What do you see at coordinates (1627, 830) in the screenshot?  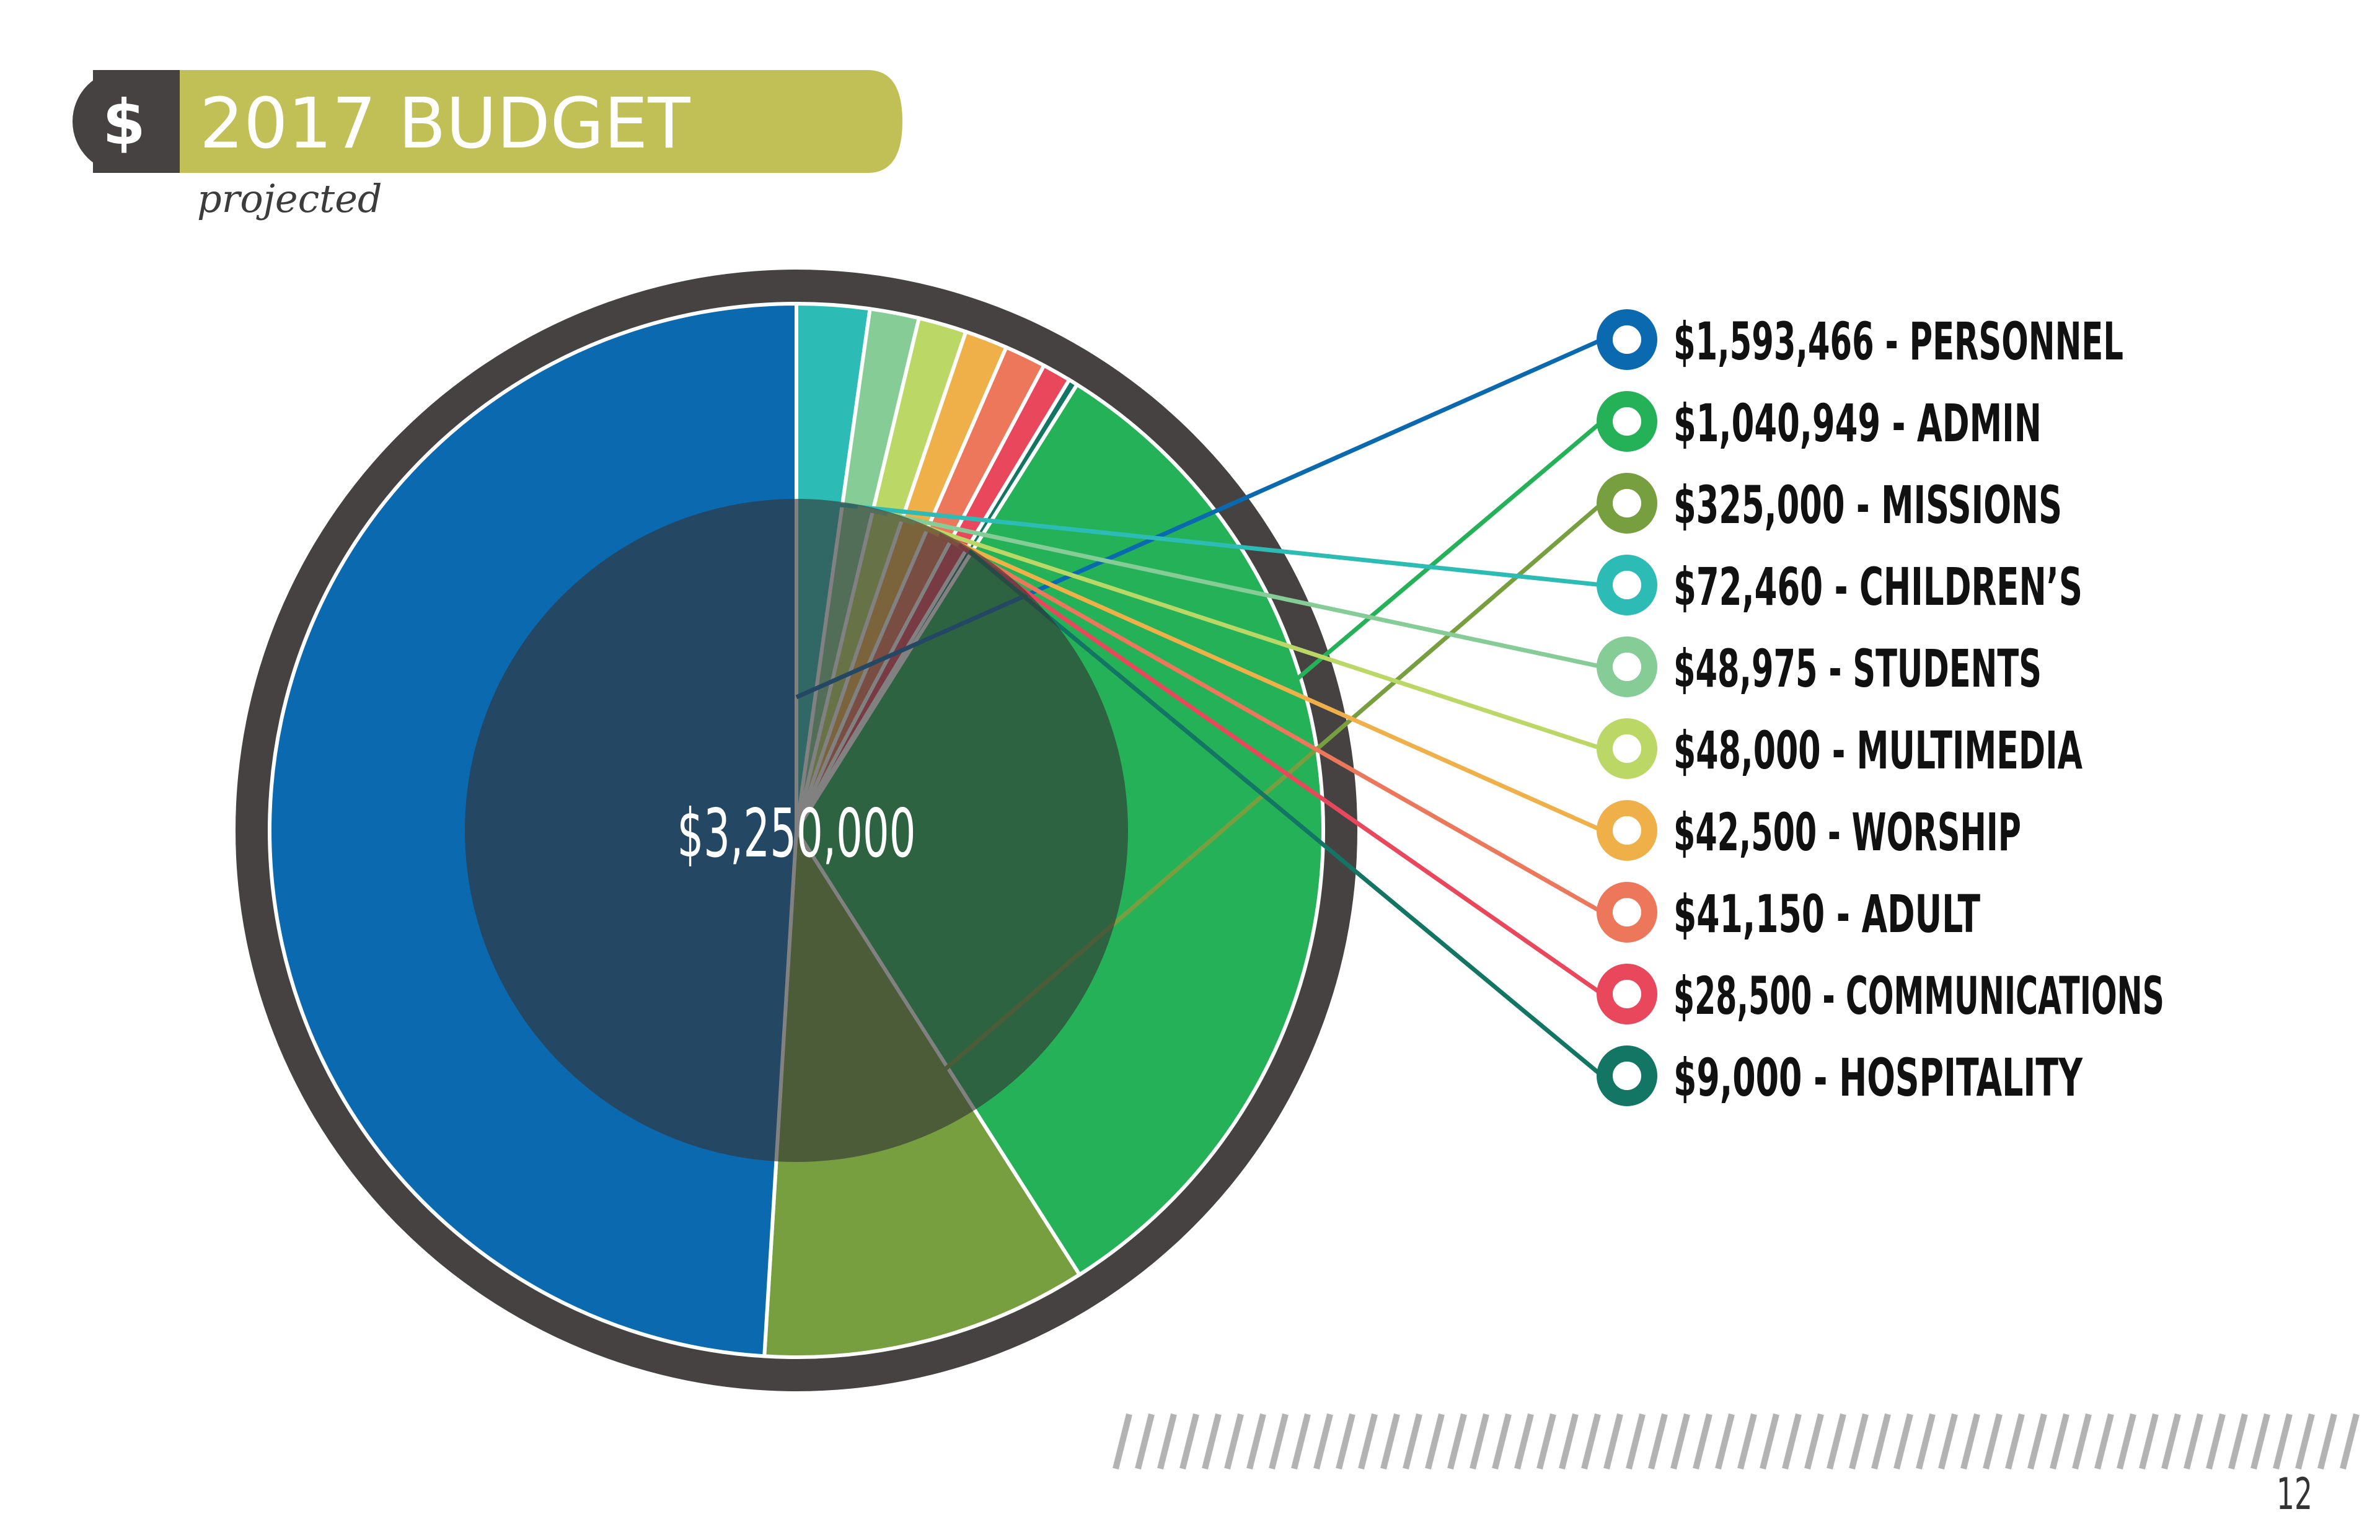 I see `legend-marker-worship` at bounding box center [1627, 830].